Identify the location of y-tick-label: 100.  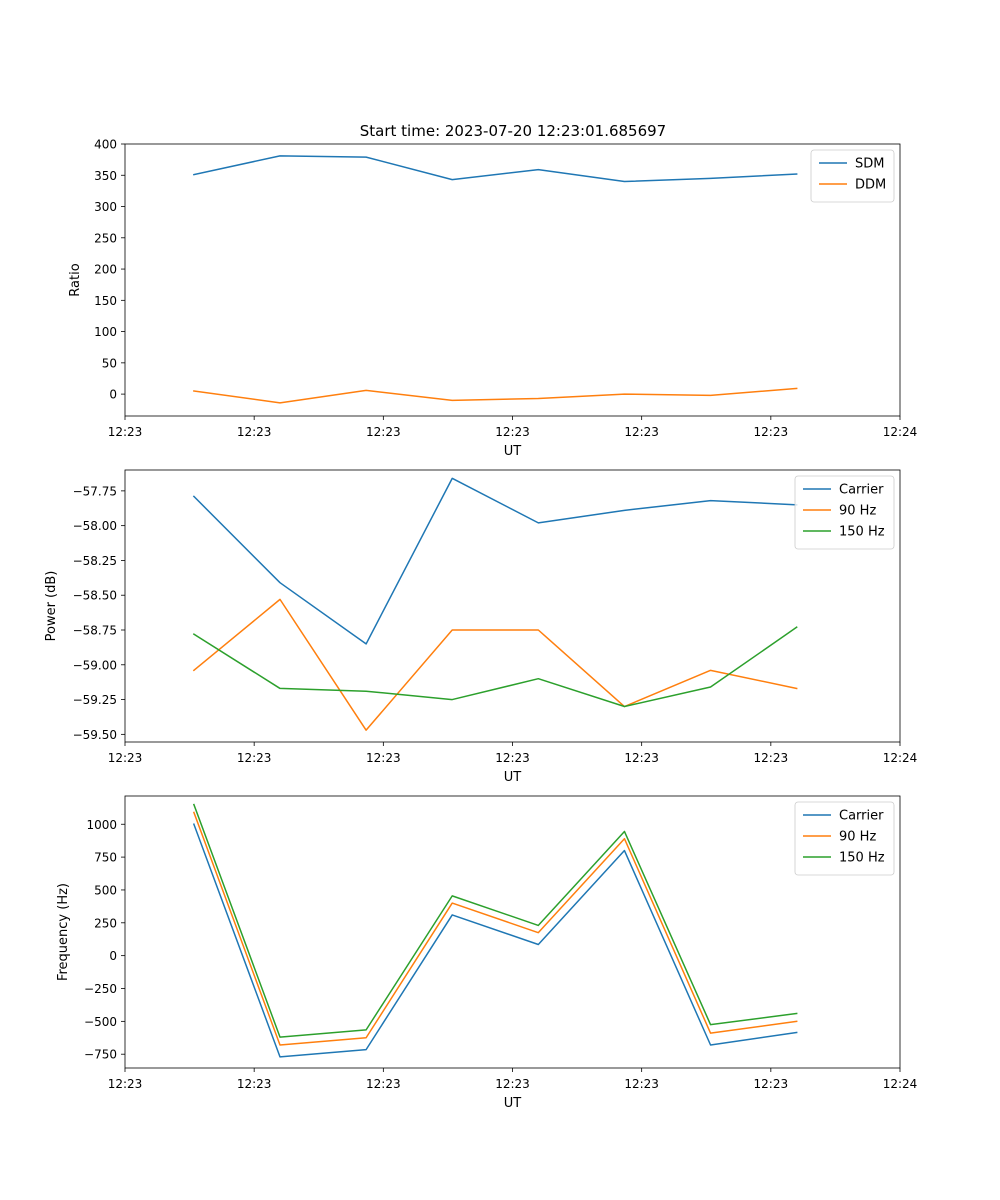
(105, 332).